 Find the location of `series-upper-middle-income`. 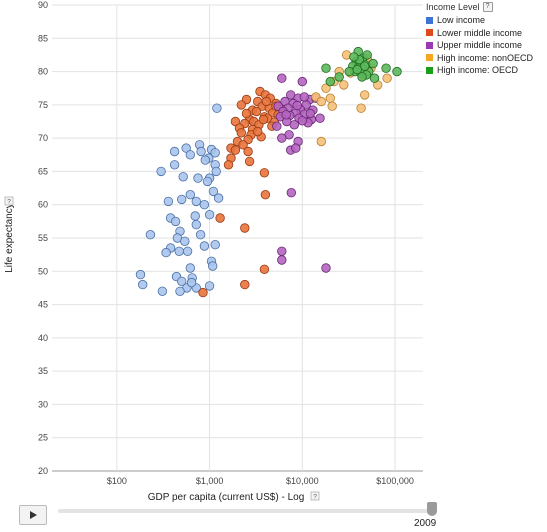

series-upper-middle-income is located at coordinates (301, 173).